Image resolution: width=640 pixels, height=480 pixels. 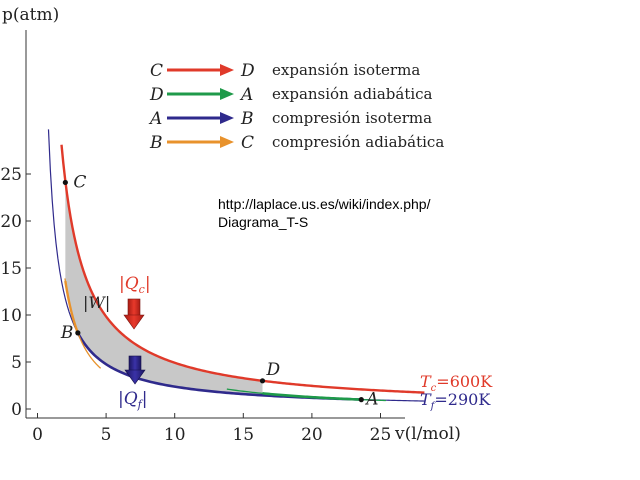 What do you see at coordinates (427, 434) in the screenshot?
I see `x-axis-label: v(l/mol)` at bounding box center [427, 434].